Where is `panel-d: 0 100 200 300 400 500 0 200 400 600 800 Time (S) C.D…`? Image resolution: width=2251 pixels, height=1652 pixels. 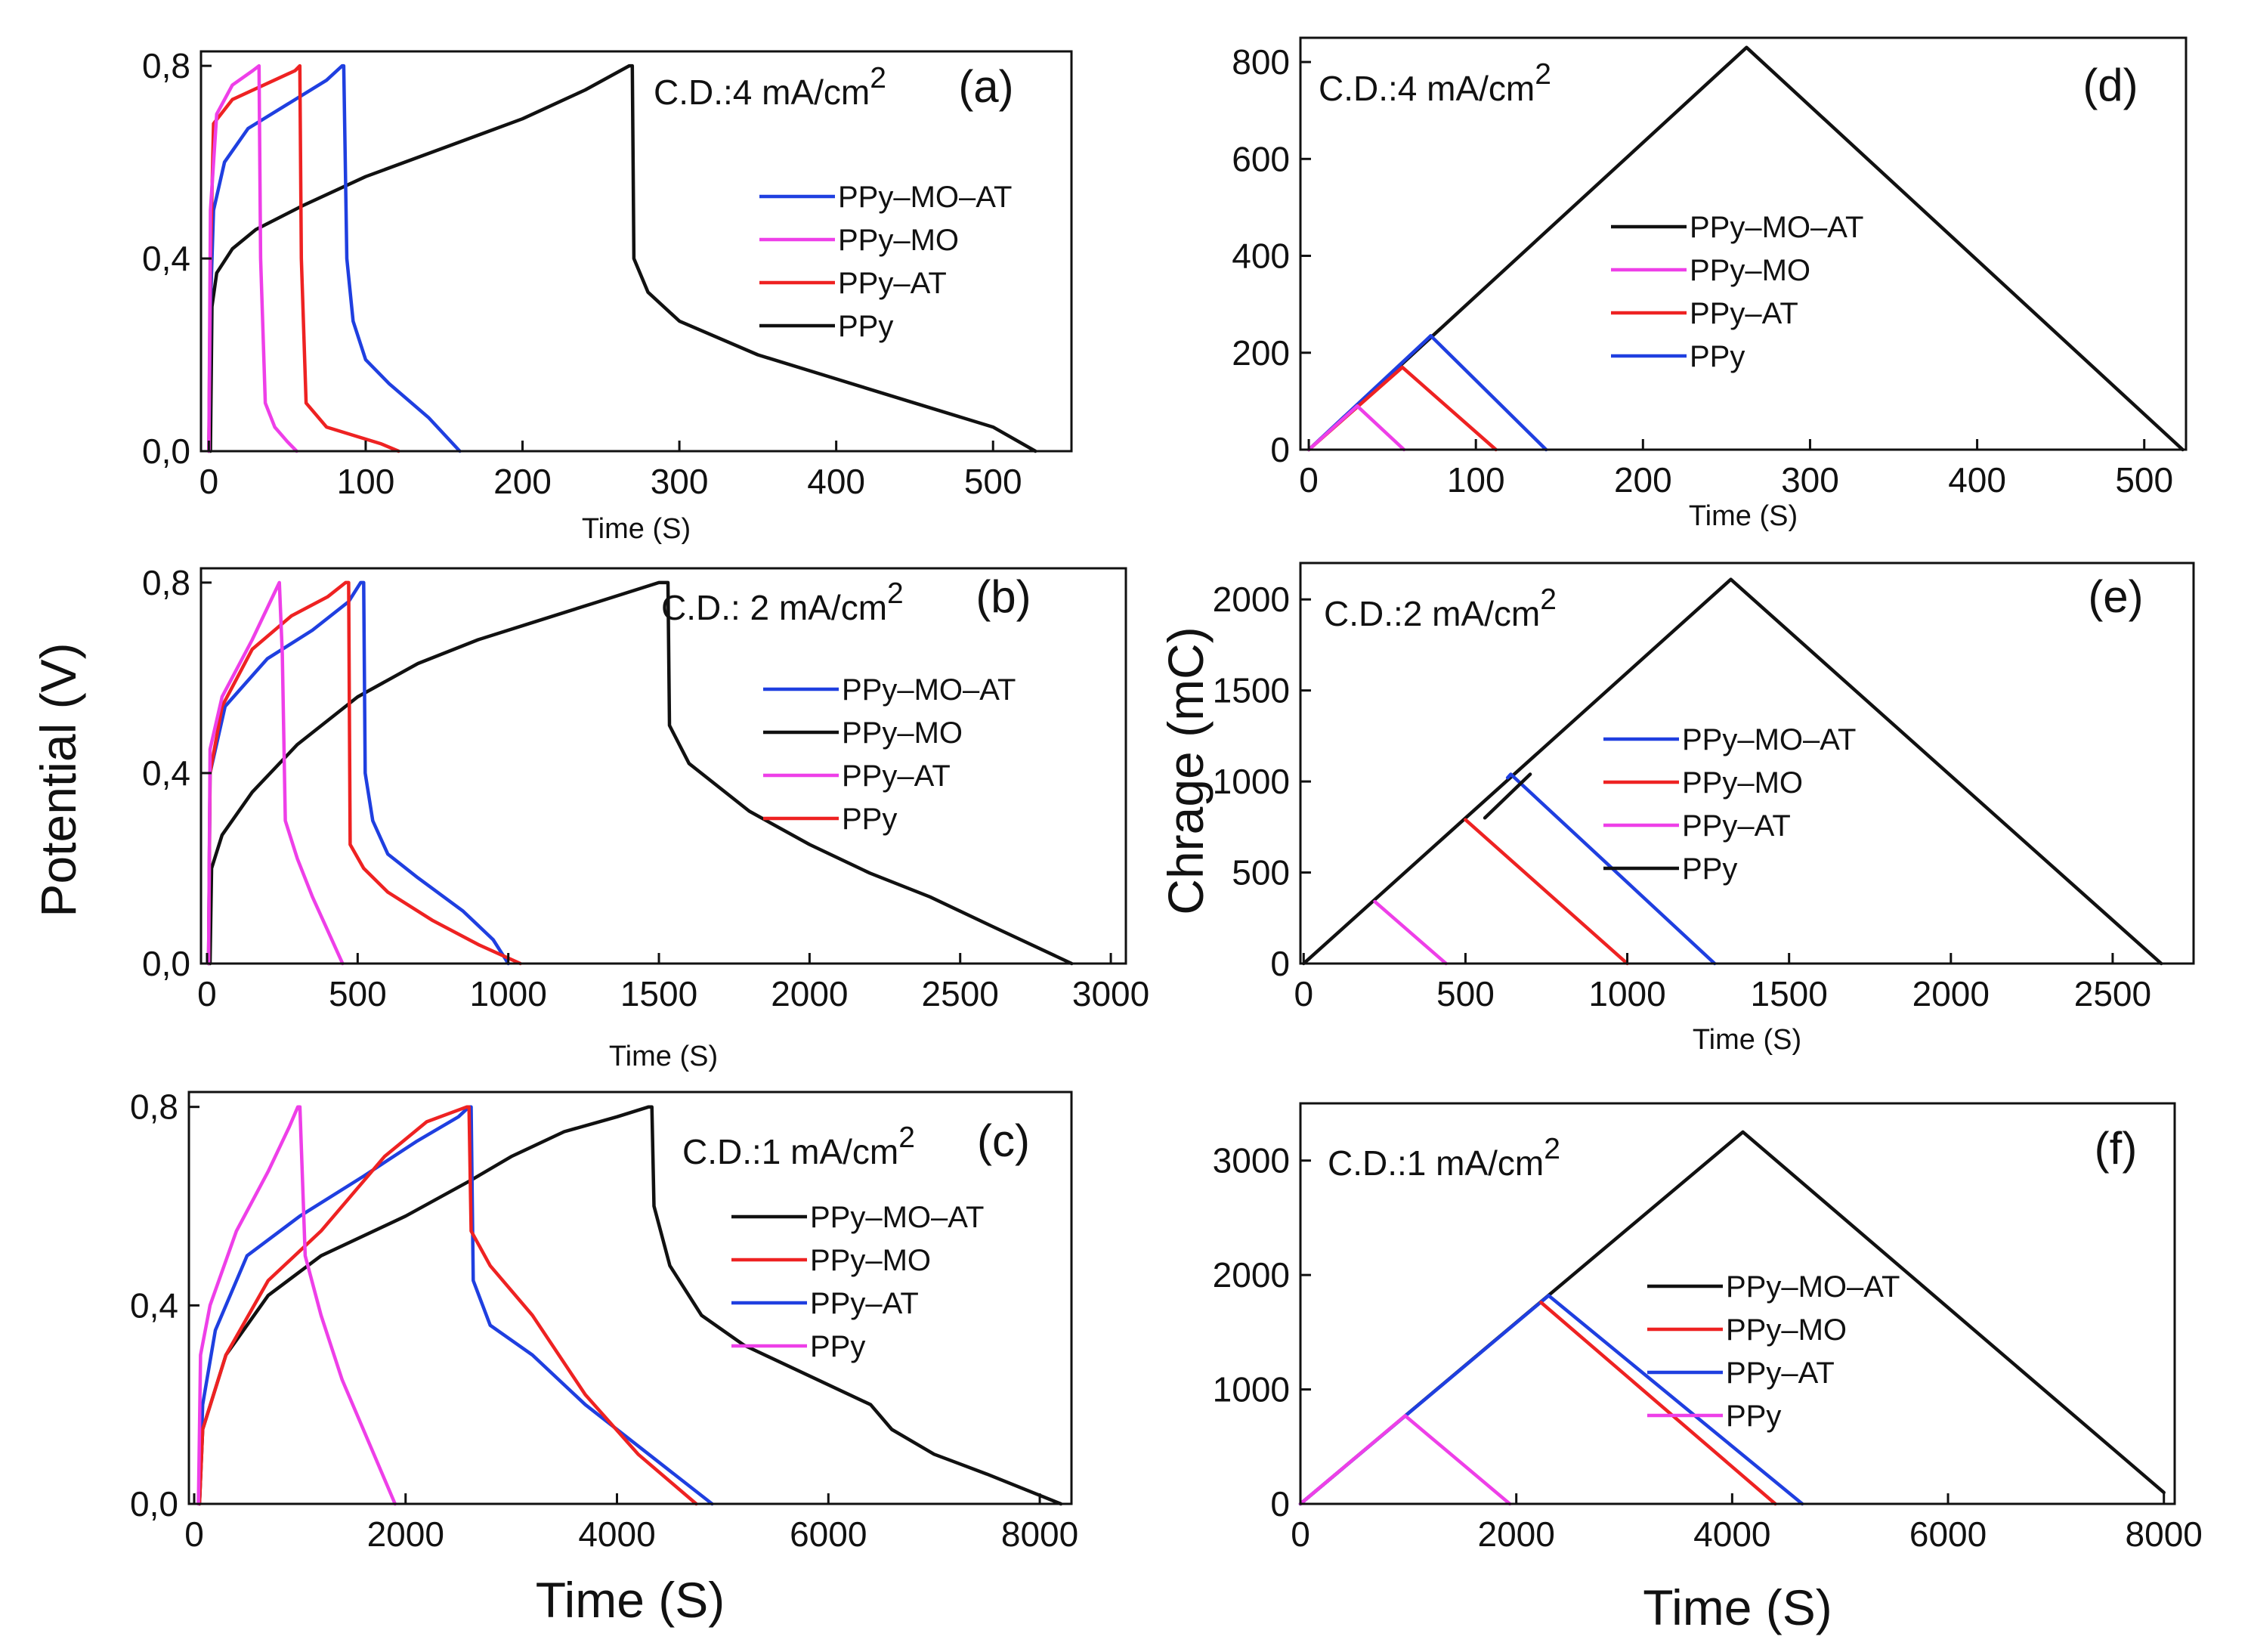
panel-d: 0 100 200 300 400 500 0 200 400 600 800 Time (S) C.D… is located at coordinates (1710, 284).